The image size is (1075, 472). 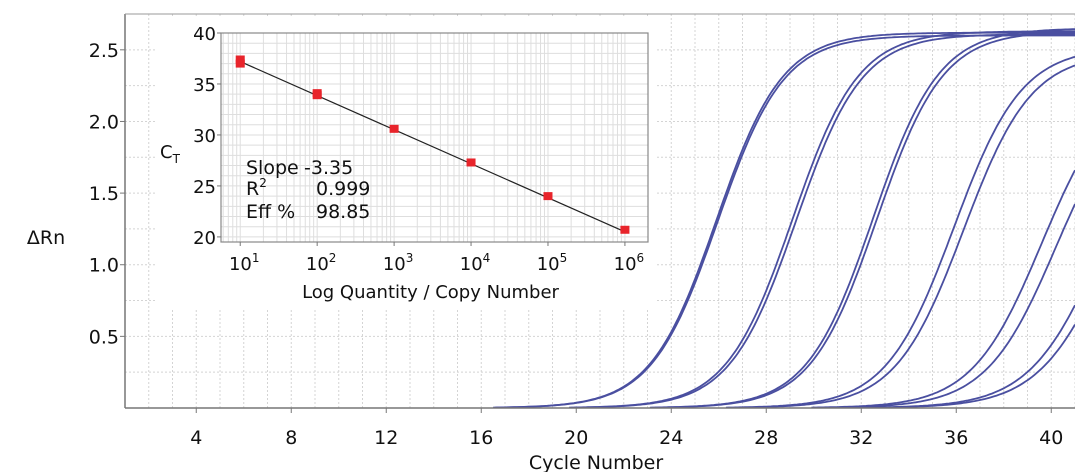 What do you see at coordinates (104, 122) in the screenshot?
I see `y-tick-label: 2.0` at bounding box center [104, 122].